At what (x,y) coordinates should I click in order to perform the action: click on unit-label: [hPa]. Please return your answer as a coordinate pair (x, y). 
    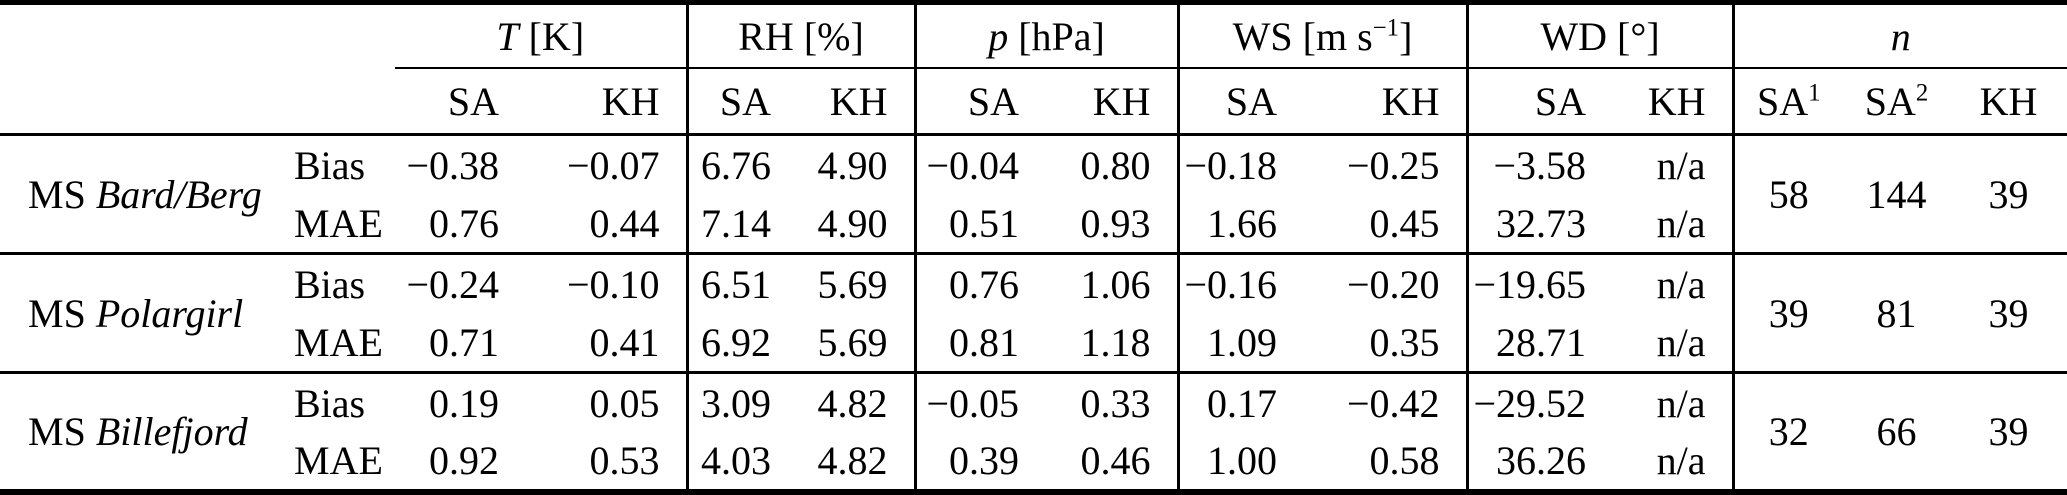
    Looking at the image, I should click on (1056, 36).